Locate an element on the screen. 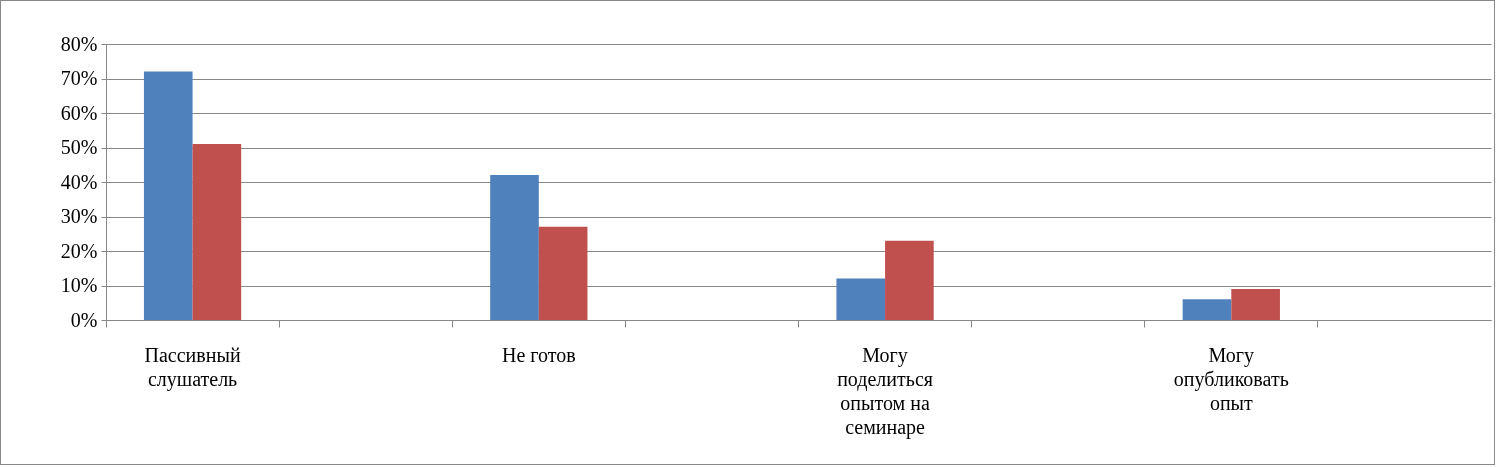  y-tick-label: 20% is located at coordinates (79, 250).